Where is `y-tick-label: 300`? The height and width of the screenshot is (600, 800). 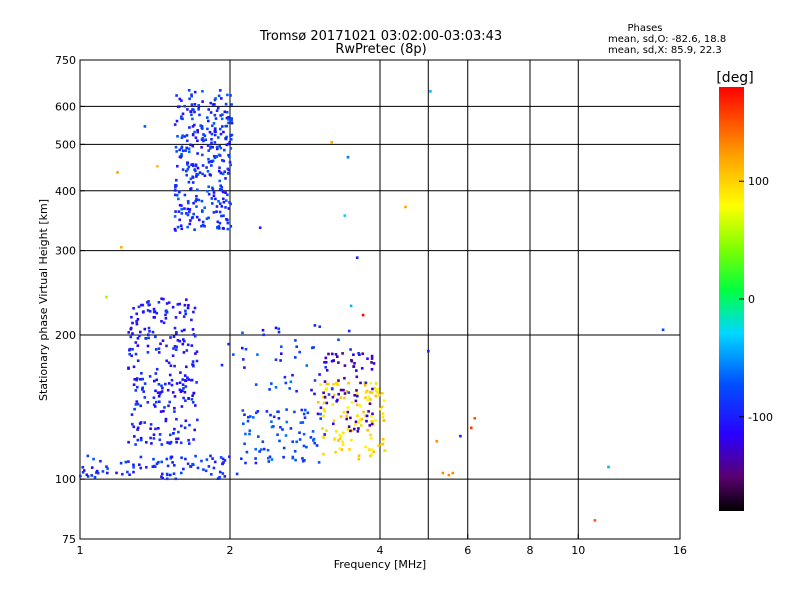 y-tick-label: 300 is located at coordinates (65, 251).